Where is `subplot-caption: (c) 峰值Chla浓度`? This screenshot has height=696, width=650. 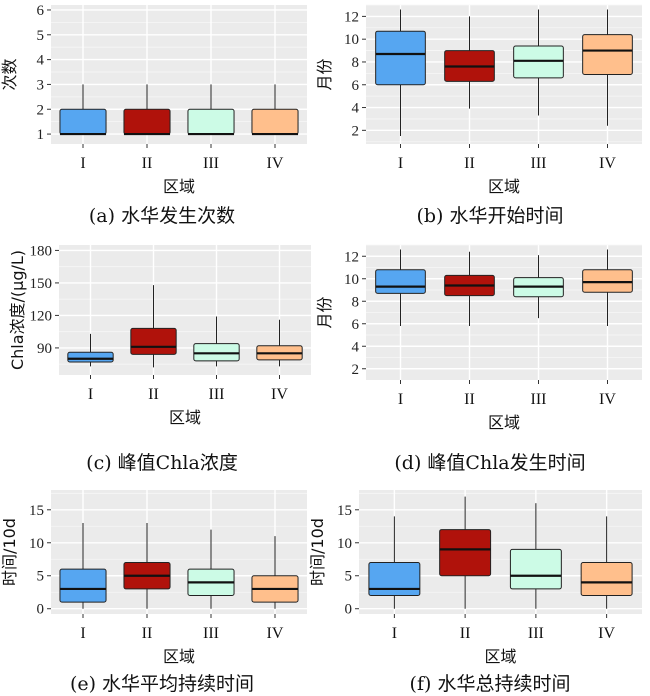 subplot-caption: (c) 峰值Chla浓度 is located at coordinates (162, 463).